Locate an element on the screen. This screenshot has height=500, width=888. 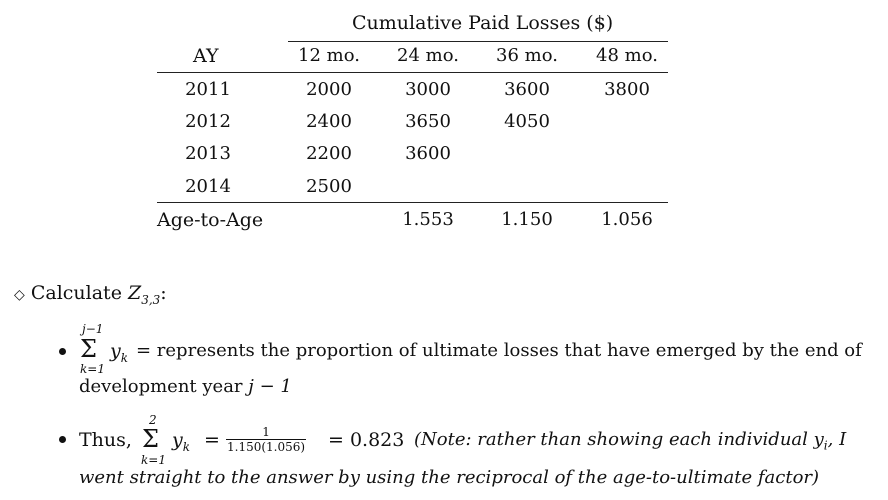
thus-label: Thus, is located at coordinates (105, 440).